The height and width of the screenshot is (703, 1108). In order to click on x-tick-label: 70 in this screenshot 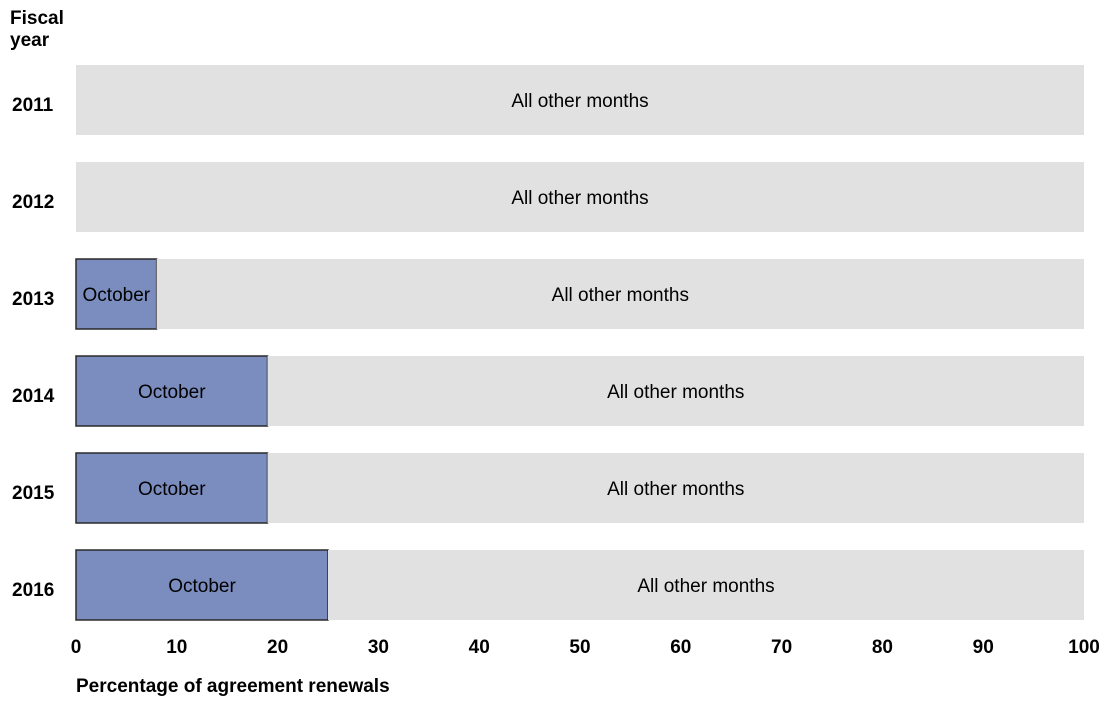, I will do `click(781, 647)`.